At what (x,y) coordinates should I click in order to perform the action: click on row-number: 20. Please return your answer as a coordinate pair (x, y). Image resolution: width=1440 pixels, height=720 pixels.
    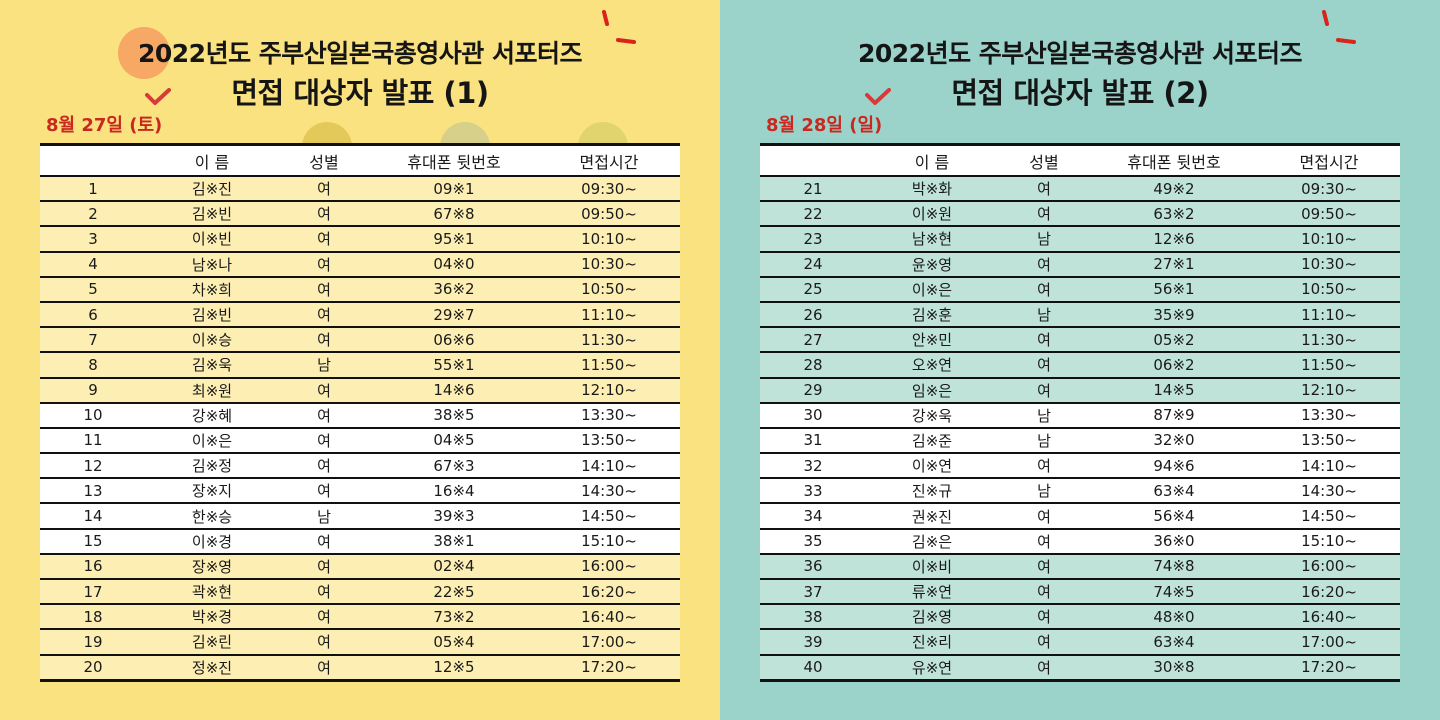
    Looking at the image, I should click on (93, 668).